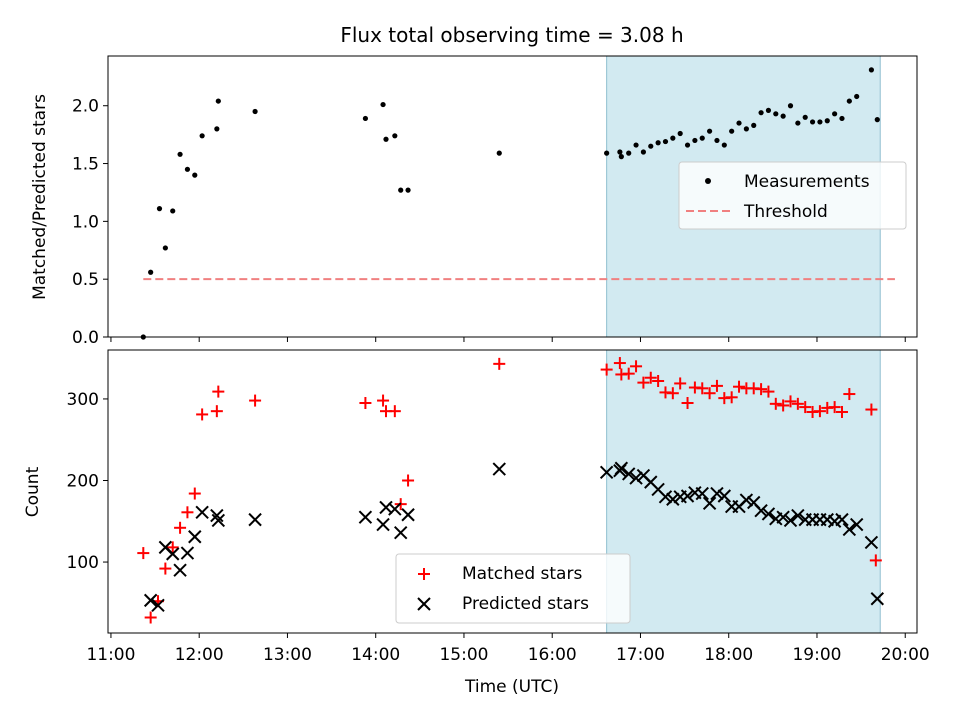 The image size is (960, 720). I want to click on bottom-y-axis-label: Count, so click(33, 491).